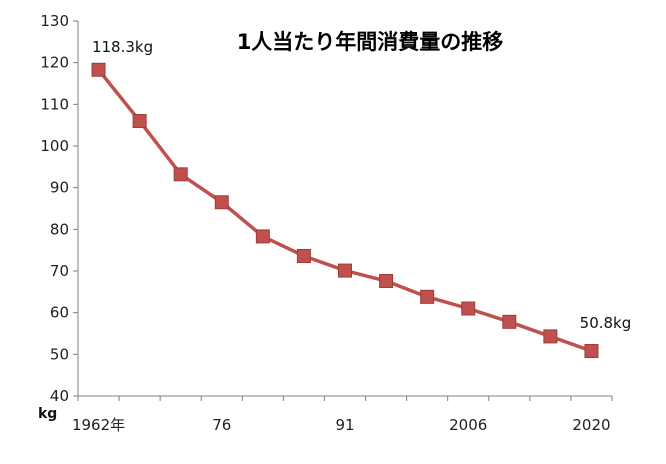 The image size is (666, 464). Describe the element at coordinates (54, 104) in the screenshot. I see `y-tick-label: 110` at that location.